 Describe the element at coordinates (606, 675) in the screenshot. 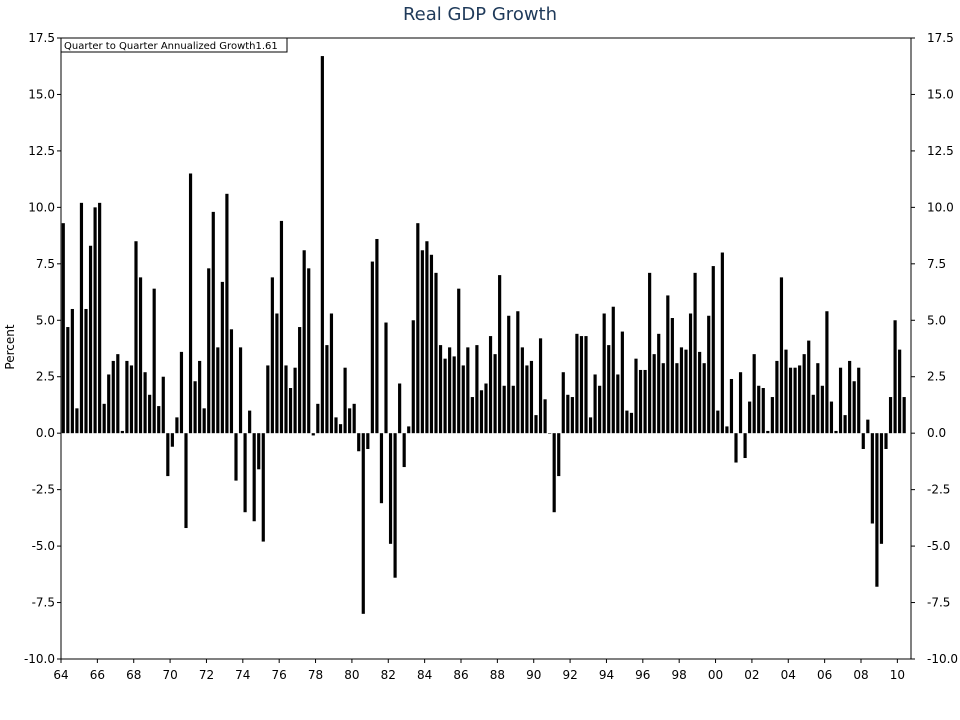

I see `x-tick-label: 94` at that location.